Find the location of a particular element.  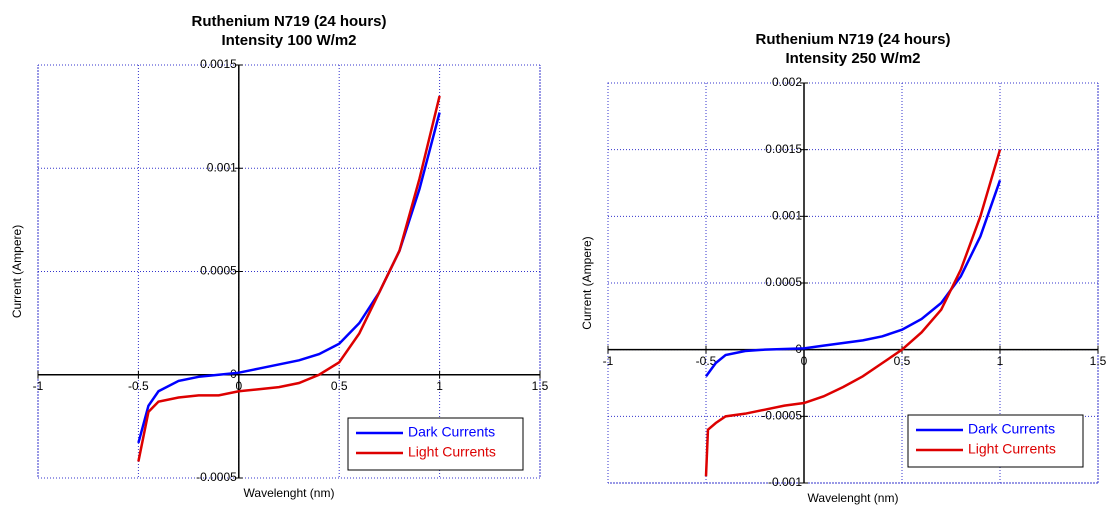

y-tick-label: 0.002 is located at coordinates (787, 82).